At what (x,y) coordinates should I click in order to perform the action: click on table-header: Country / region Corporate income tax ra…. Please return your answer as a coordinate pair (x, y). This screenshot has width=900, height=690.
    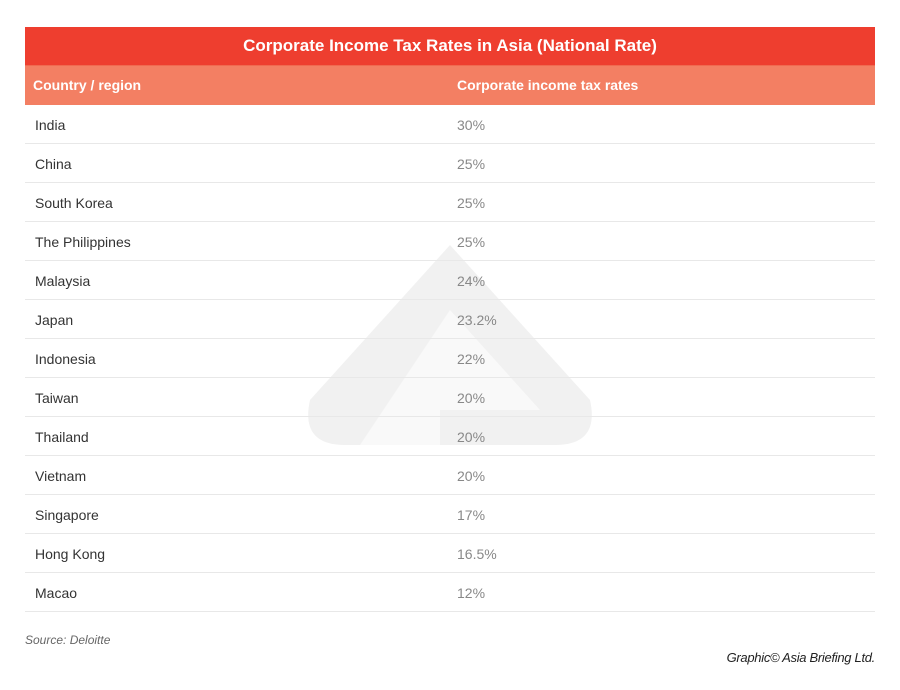
    Looking at the image, I should click on (450, 85).